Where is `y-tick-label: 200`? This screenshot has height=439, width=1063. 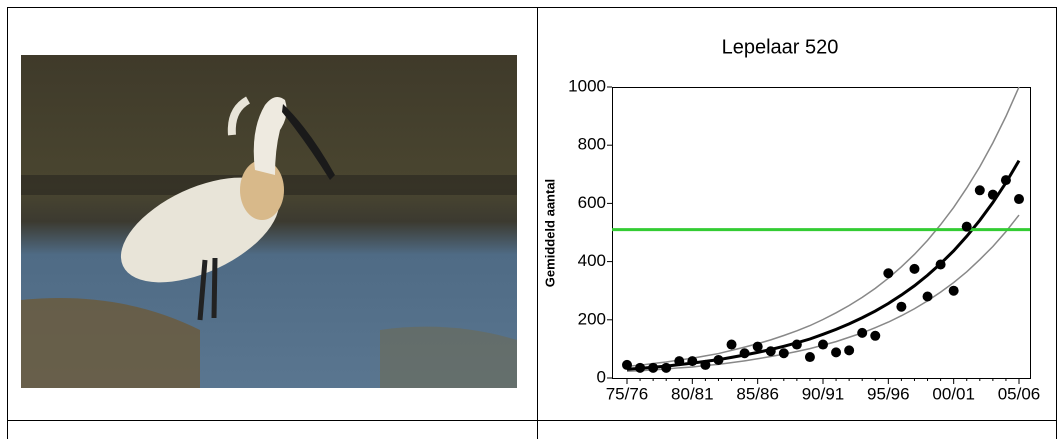
y-tick-label: 200 is located at coordinates (592, 318).